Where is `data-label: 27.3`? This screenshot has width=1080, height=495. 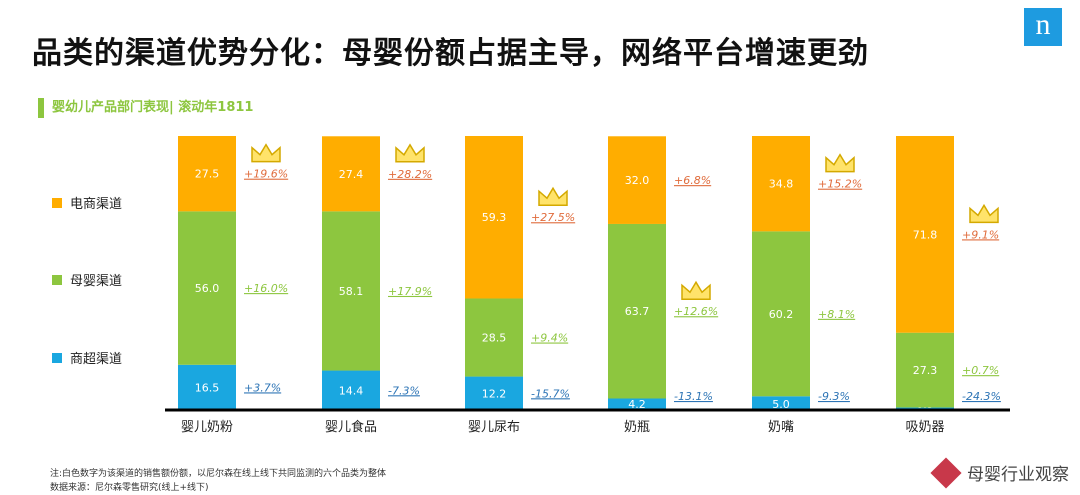
data-label: 27.3 is located at coordinates (925, 370).